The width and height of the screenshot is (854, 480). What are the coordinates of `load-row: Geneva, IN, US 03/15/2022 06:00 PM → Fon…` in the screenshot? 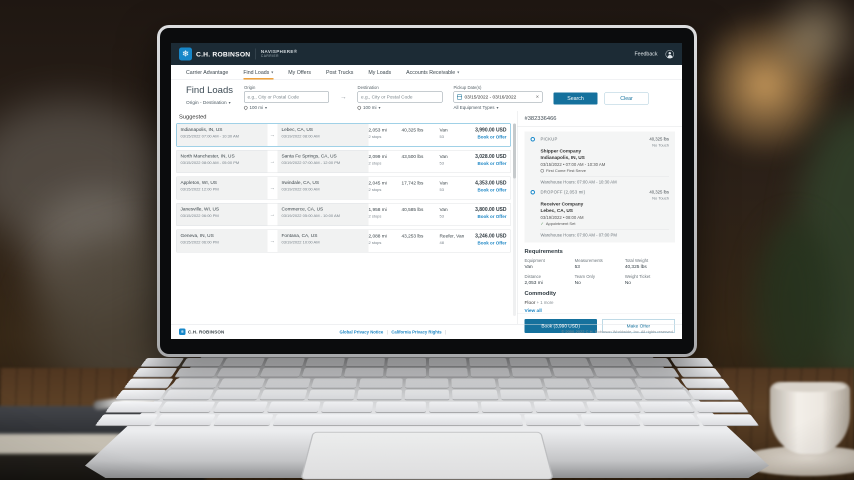 It's located at (343, 241).